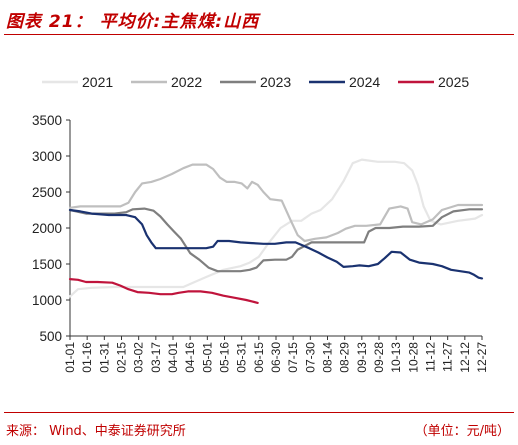 This screenshot has width=518, height=445. Describe the element at coordinates (396, 357) in the screenshot. I see `x-tick-label: 10-13` at that location.